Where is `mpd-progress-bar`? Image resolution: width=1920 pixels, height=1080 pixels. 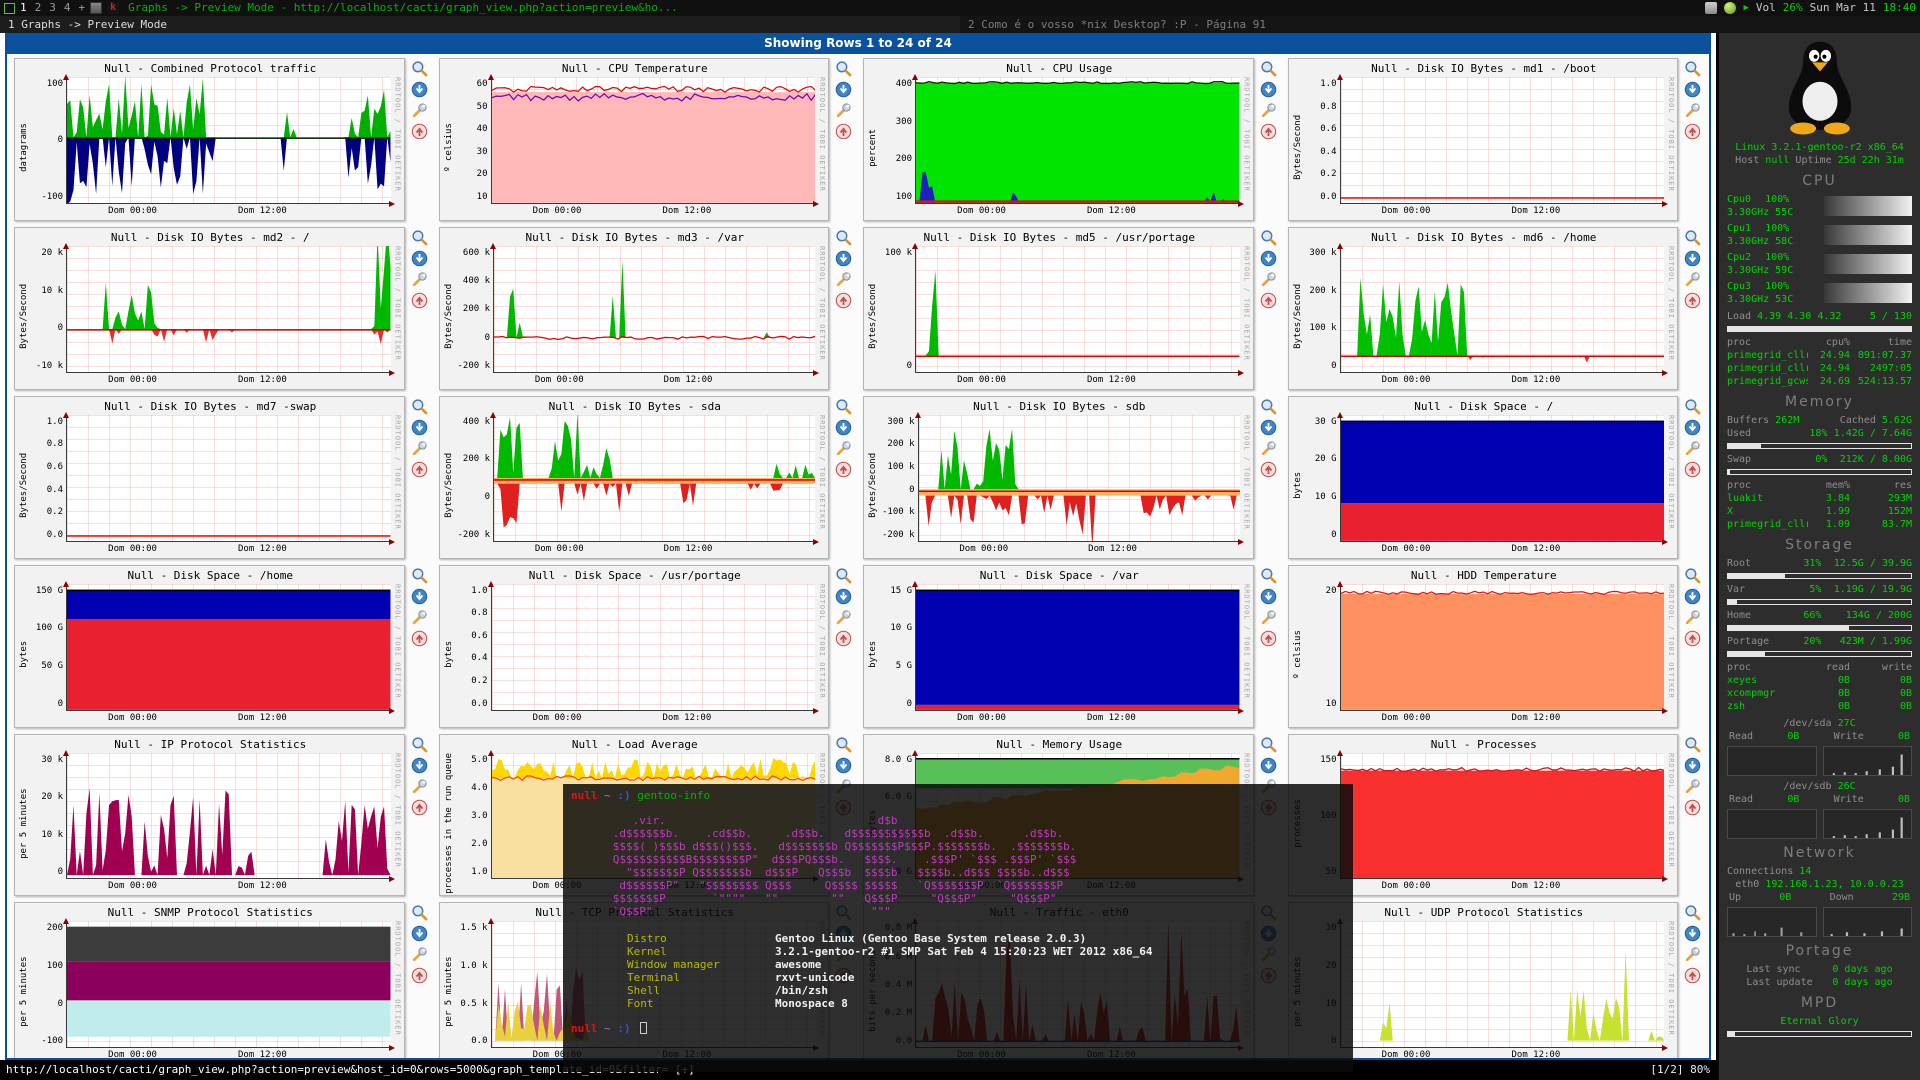 mpd-progress-bar is located at coordinates (1819, 1034).